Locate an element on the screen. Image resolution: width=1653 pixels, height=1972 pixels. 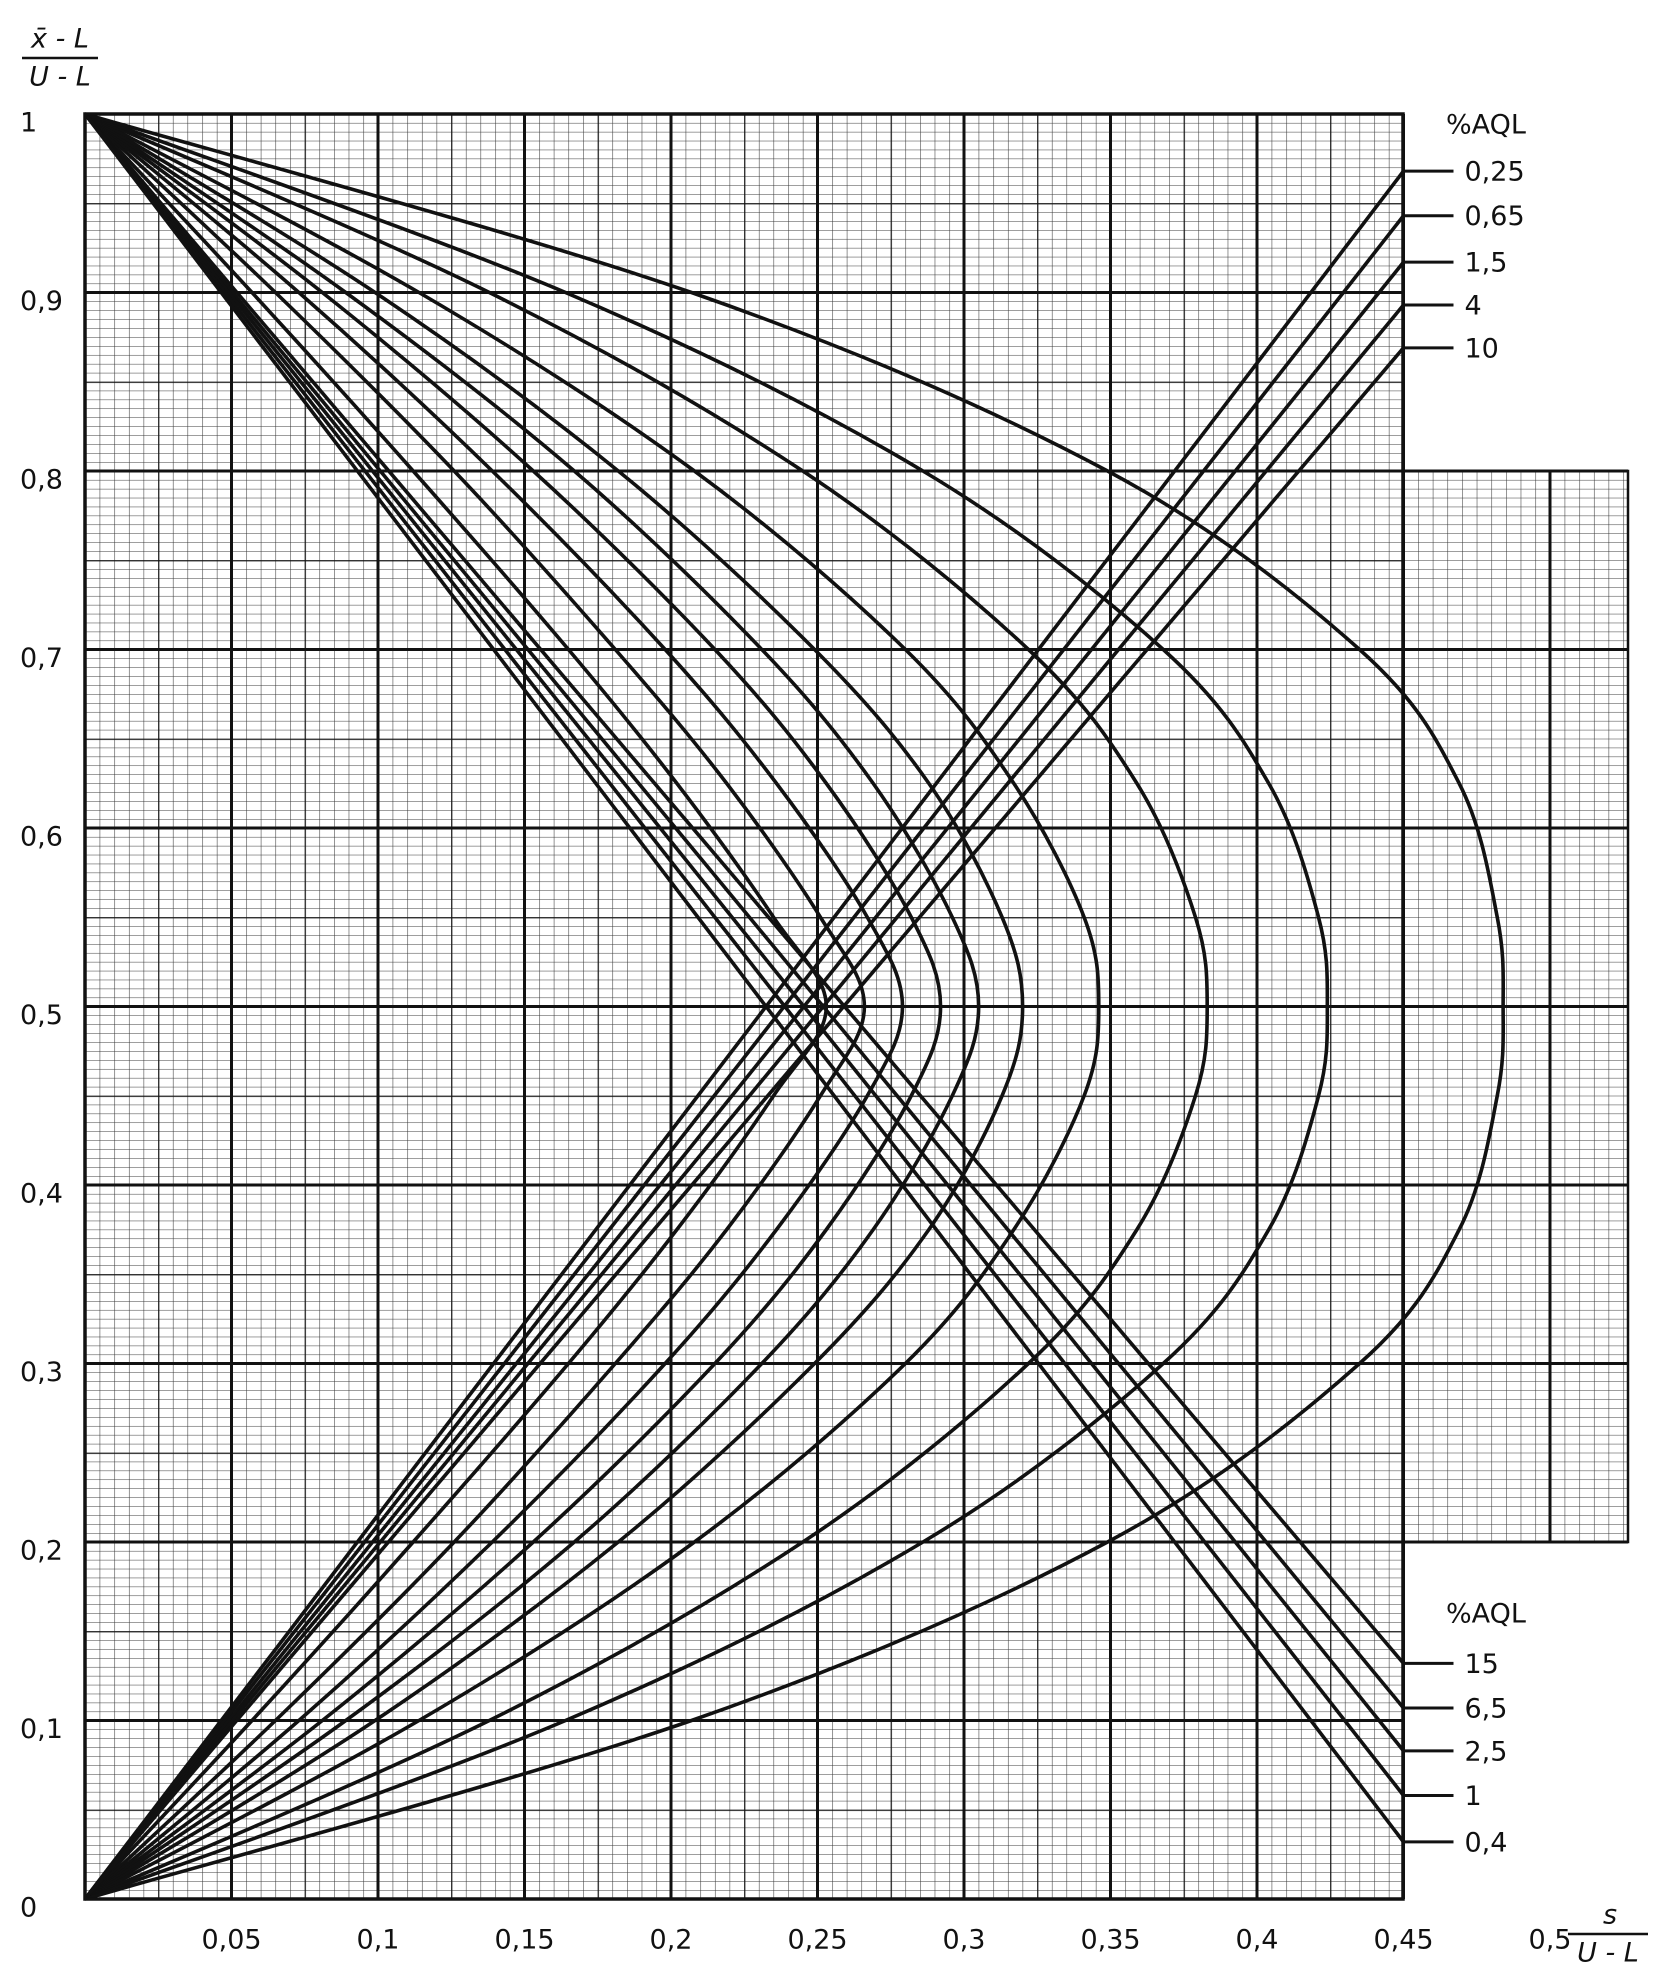
series-label: 0,25 is located at coordinates (1495, 172).